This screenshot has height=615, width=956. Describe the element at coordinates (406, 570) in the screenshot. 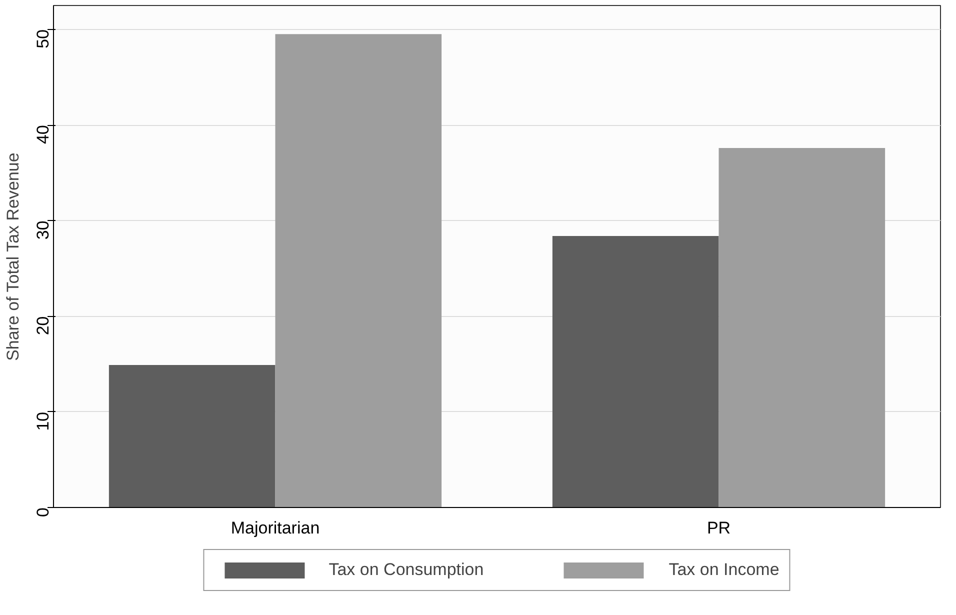

I see `legend-label: Tax on Consumption` at that location.